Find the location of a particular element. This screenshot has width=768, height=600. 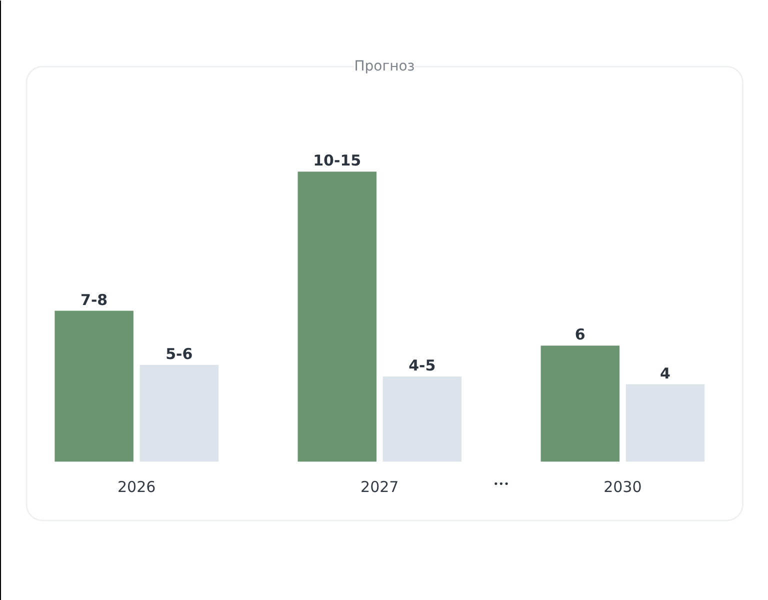

data-label: 10-15 is located at coordinates (337, 161).